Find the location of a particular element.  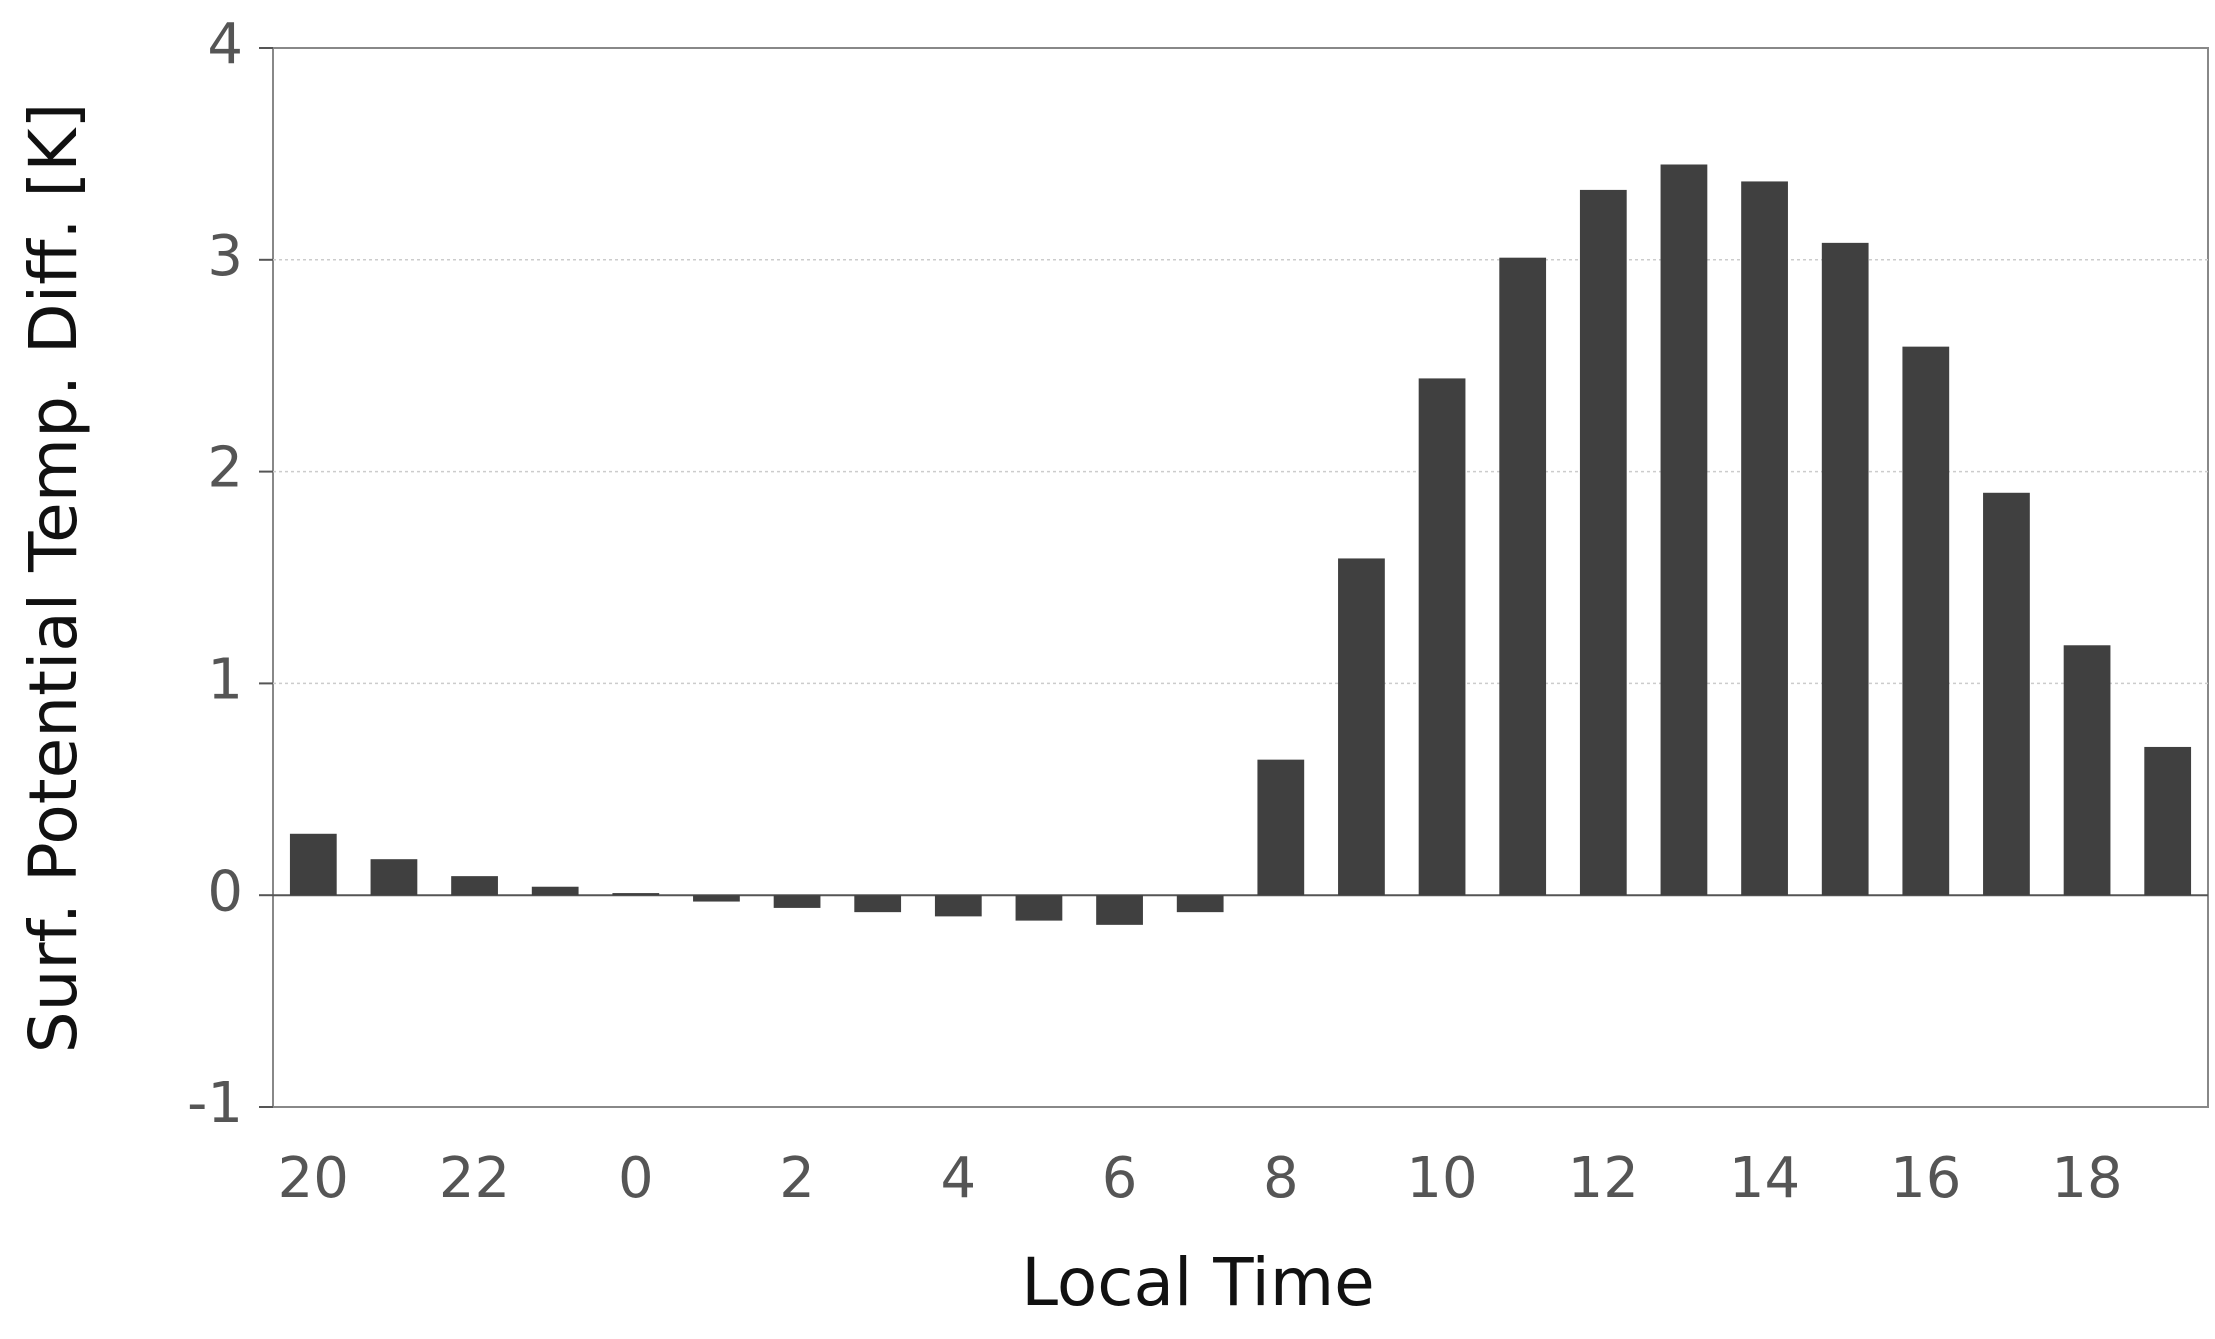

x-tick-label: 0 is located at coordinates (636, 1178).